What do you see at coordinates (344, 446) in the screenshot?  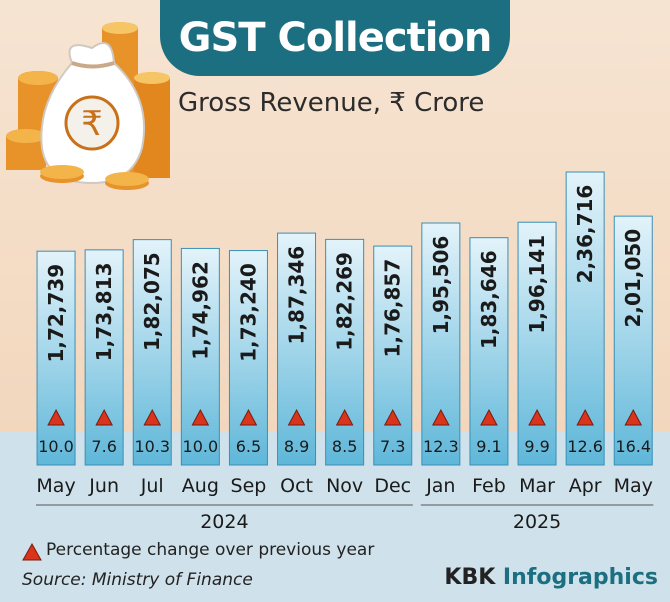 I see `growth-label: 8.5` at bounding box center [344, 446].